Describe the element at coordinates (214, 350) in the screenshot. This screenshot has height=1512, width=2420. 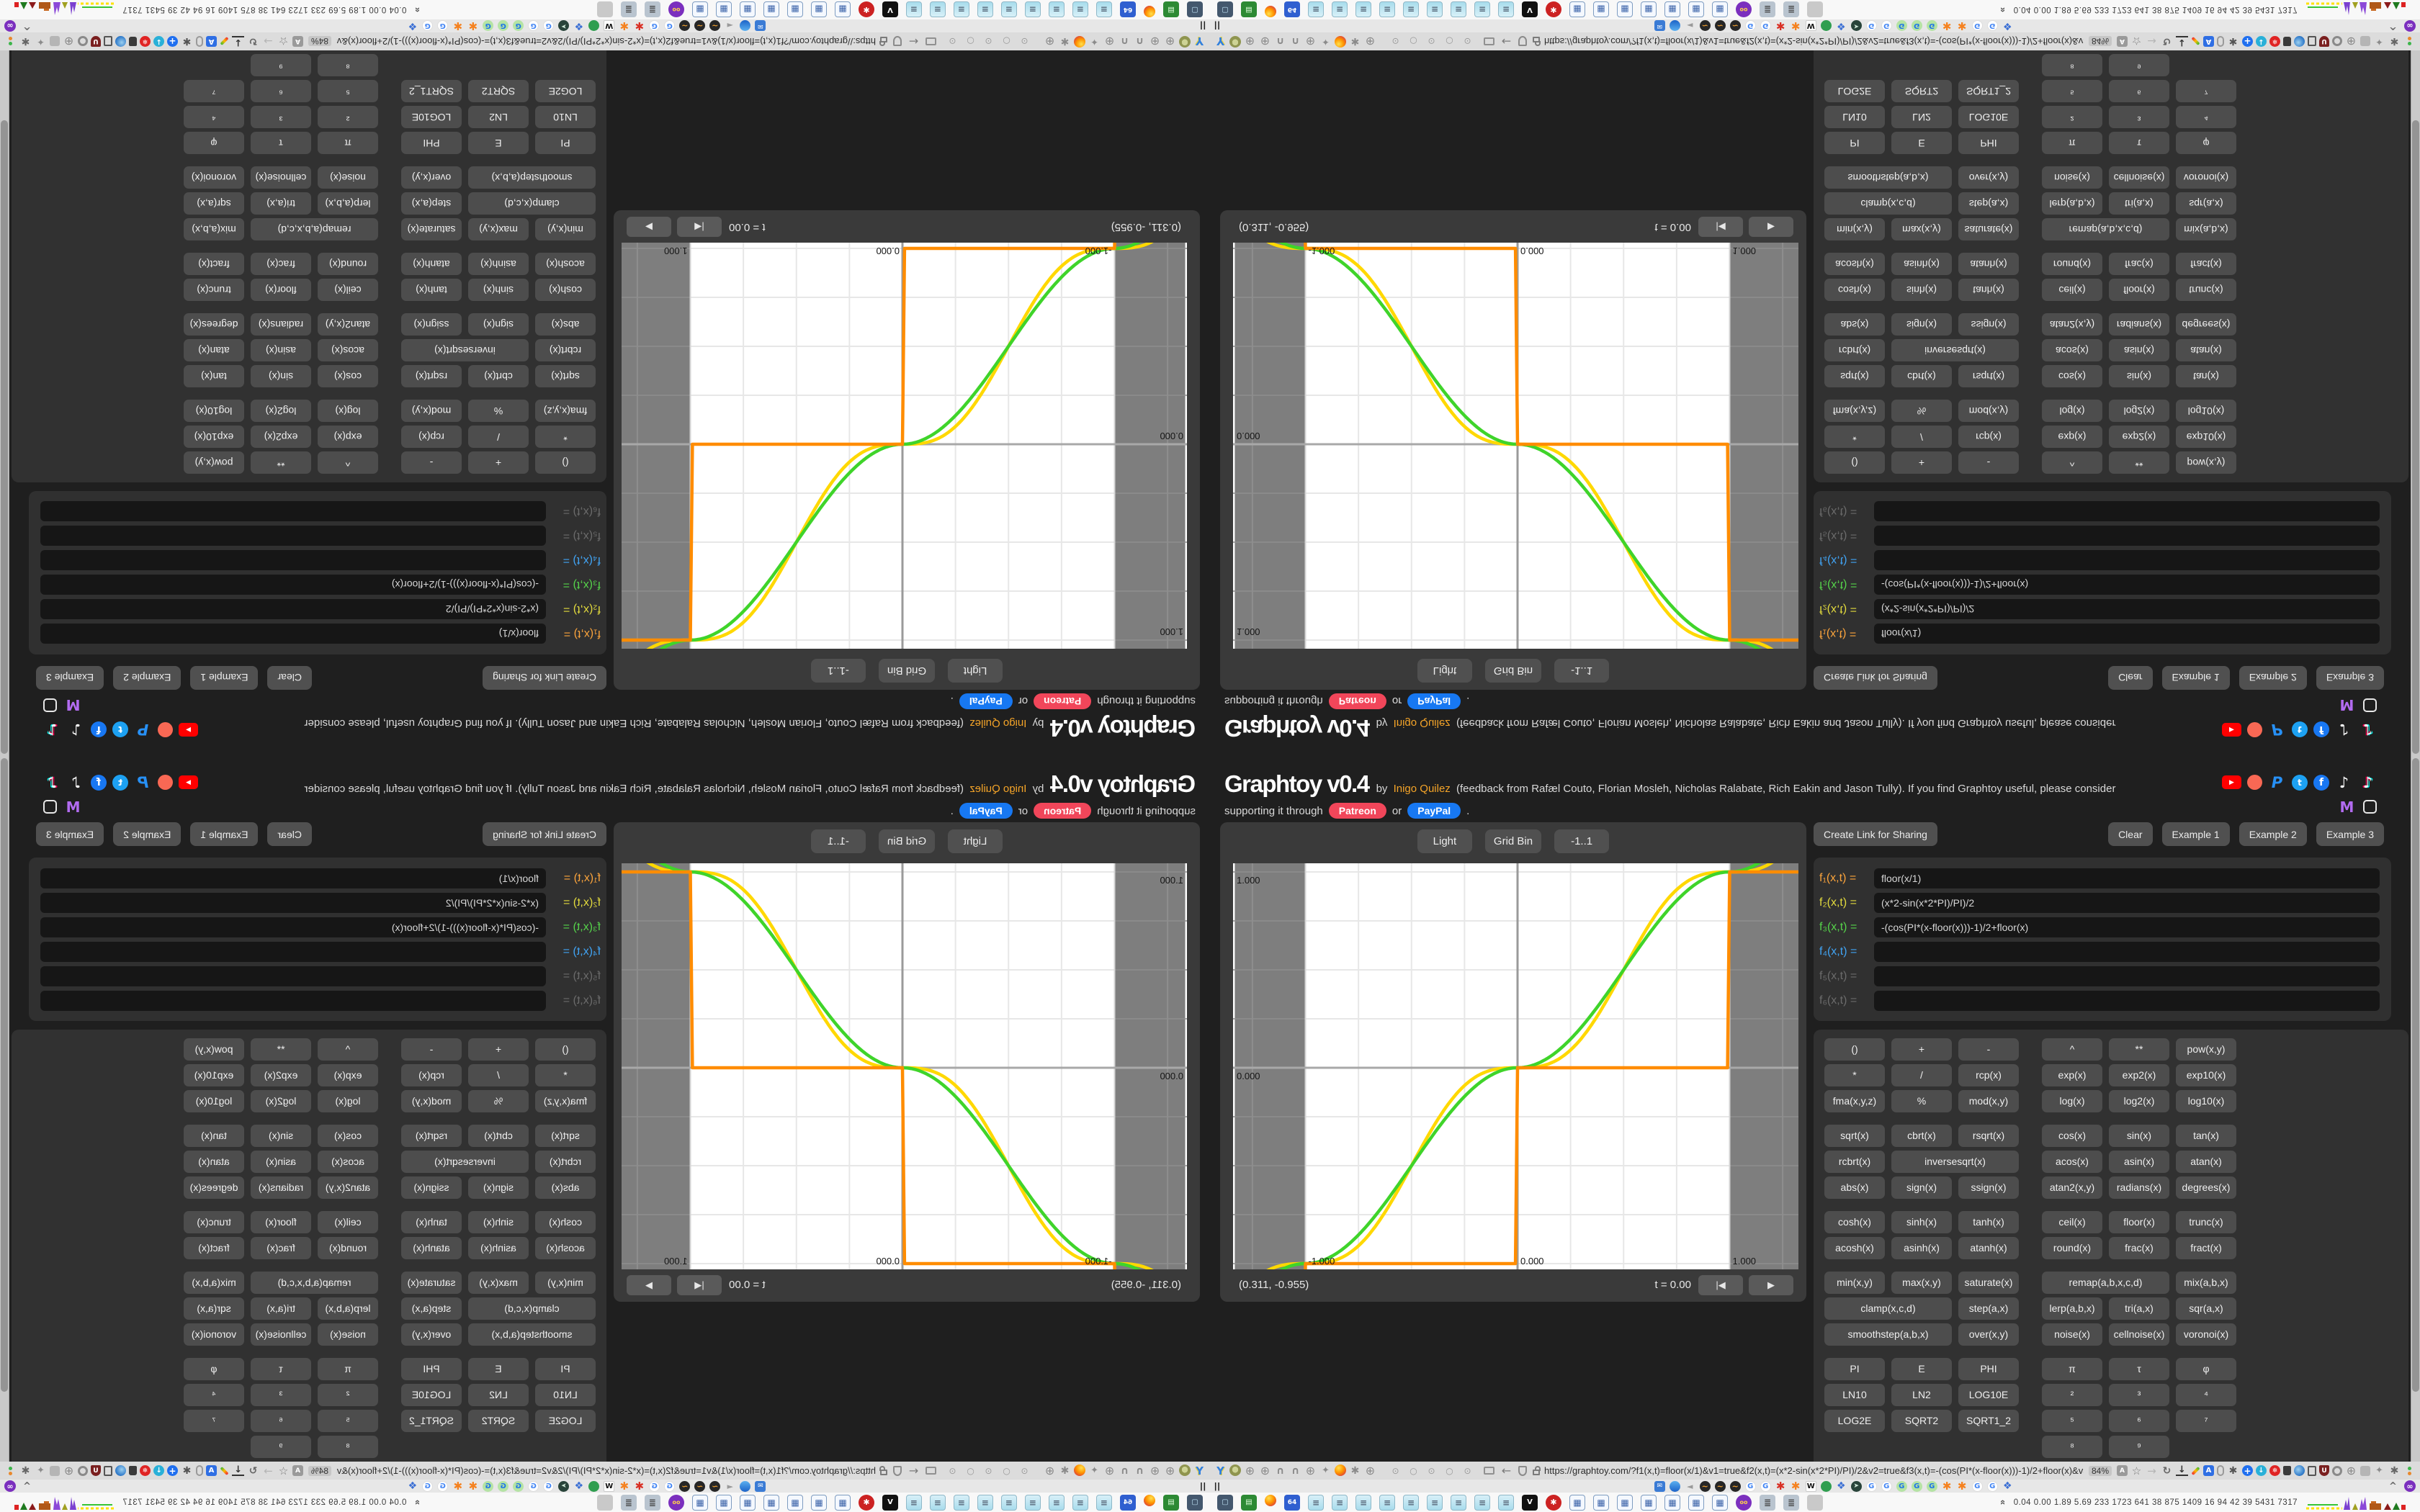
I see `fn-button-atan(x): atan(x)` at that location.